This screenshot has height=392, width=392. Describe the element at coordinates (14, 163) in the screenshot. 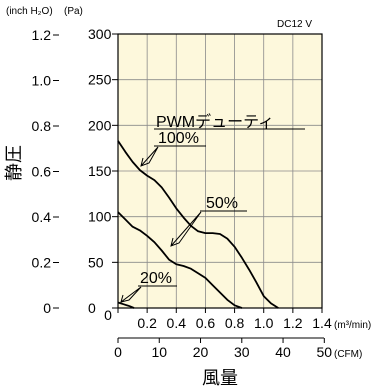

I see `y-axis-title: 静圧` at that location.